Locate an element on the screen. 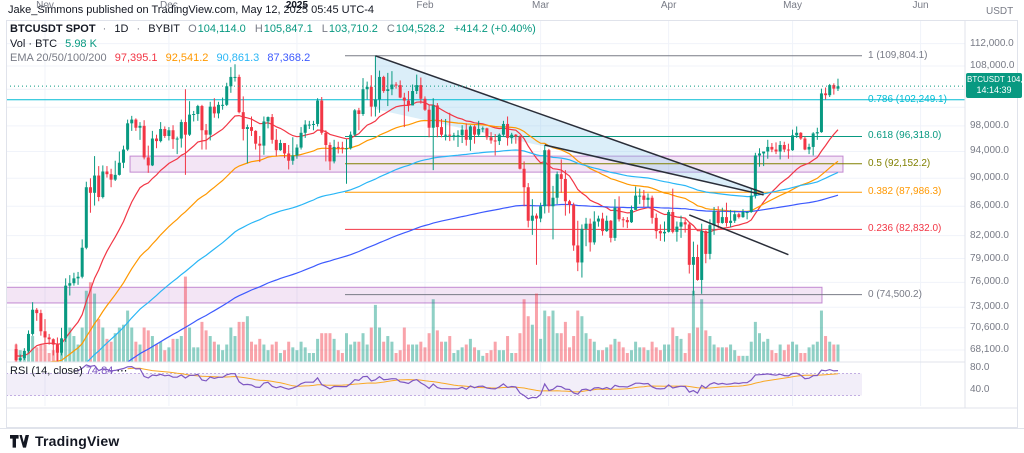 This screenshot has width=1024, height=453. badge-symbol: BTCUSDT is located at coordinates (986, 80).